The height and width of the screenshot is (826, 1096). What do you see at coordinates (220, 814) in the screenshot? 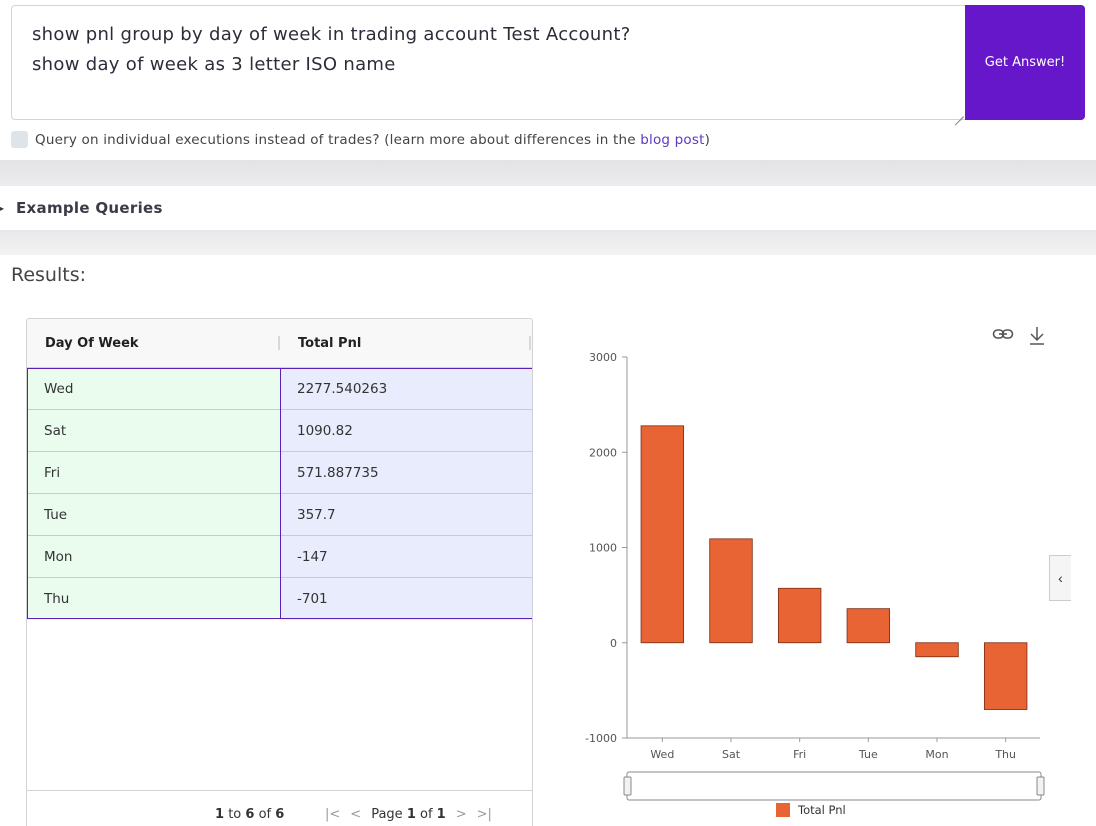
I see `range-from: 1` at bounding box center [220, 814].